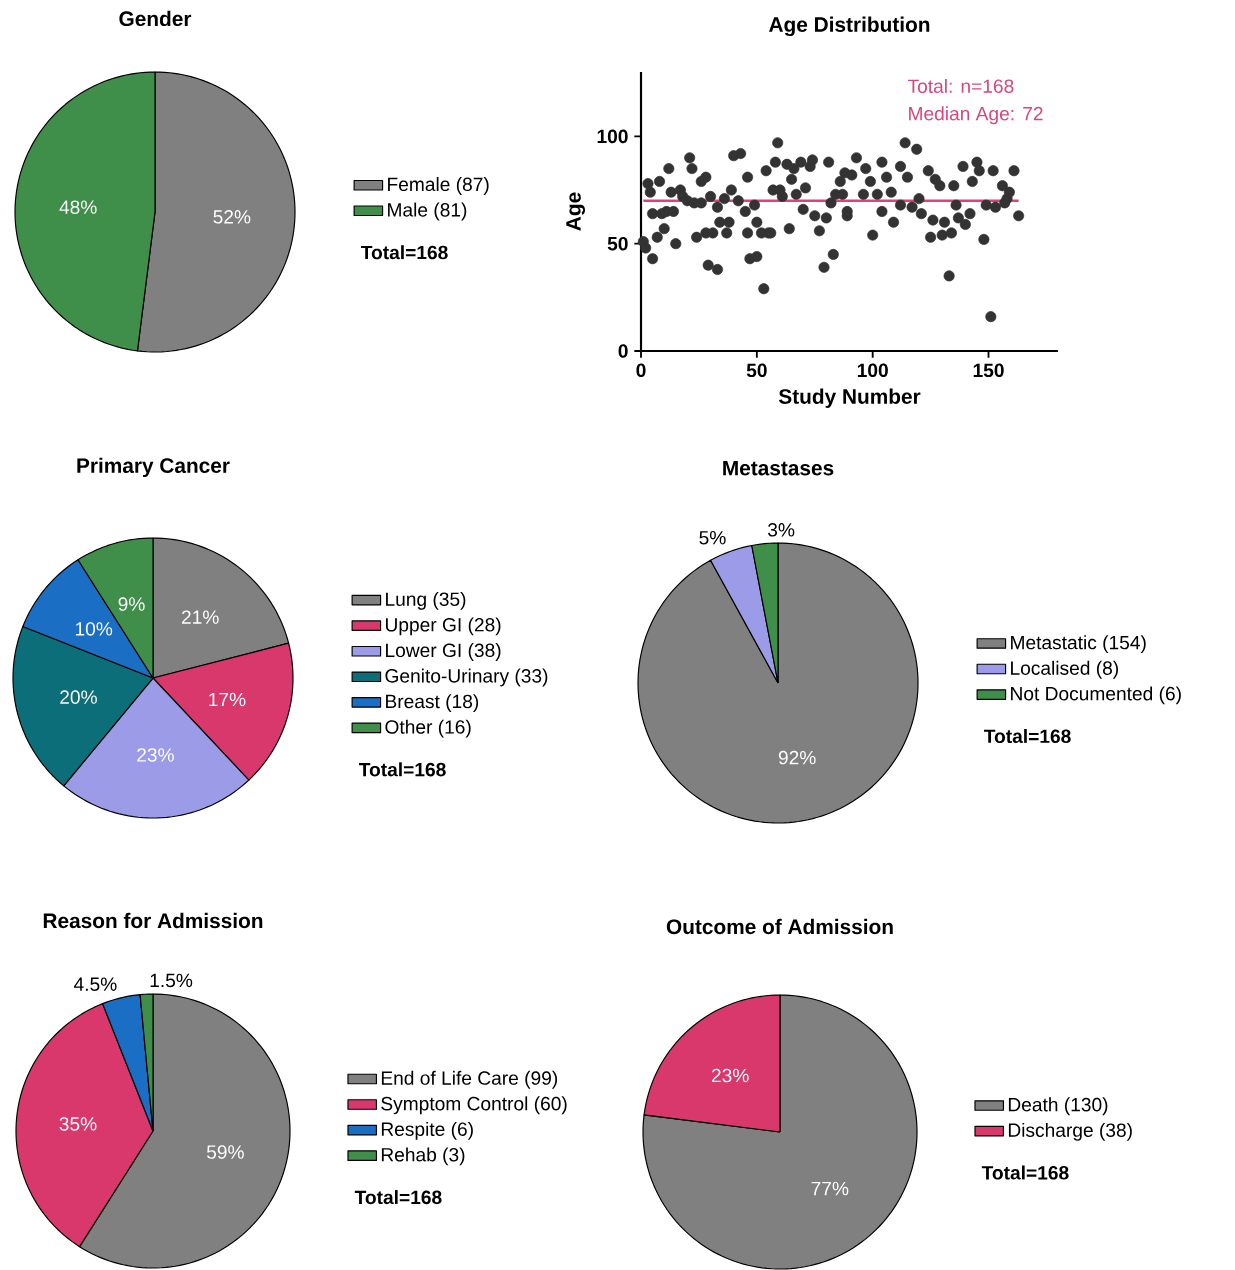 The width and height of the screenshot is (1235, 1270). What do you see at coordinates (797, 757) in the screenshot?
I see `data-label: 92%` at bounding box center [797, 757].